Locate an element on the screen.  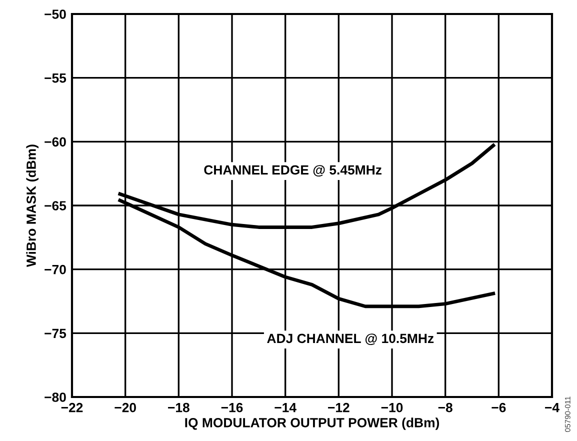
text: CHANNEL EDGE @ 5.45MHz is located at coordinates (293, 171).